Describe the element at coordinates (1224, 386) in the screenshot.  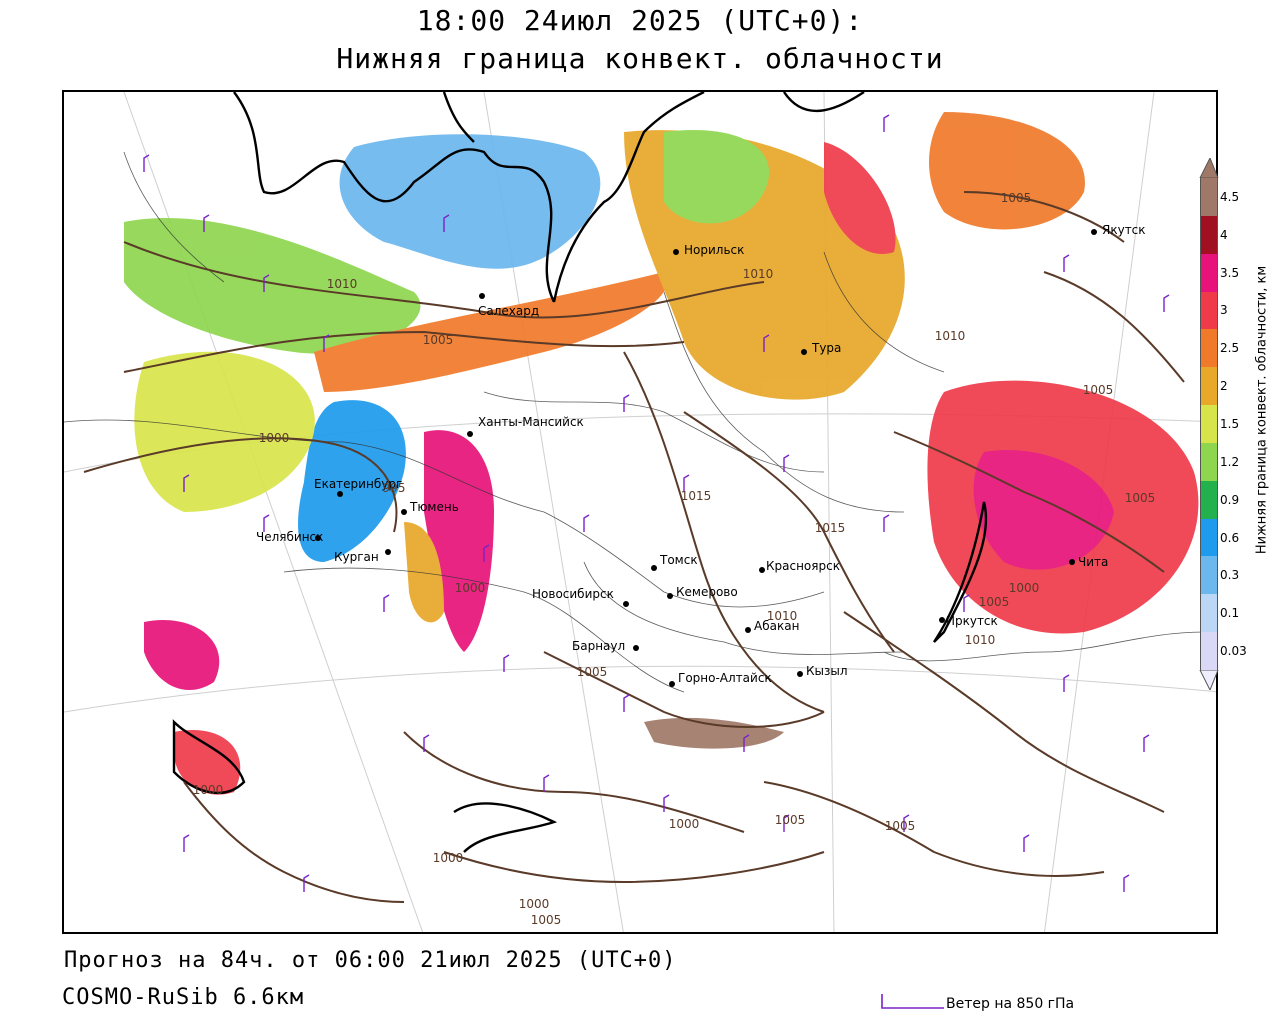
I see `legend-tick-label: 2` at that location.